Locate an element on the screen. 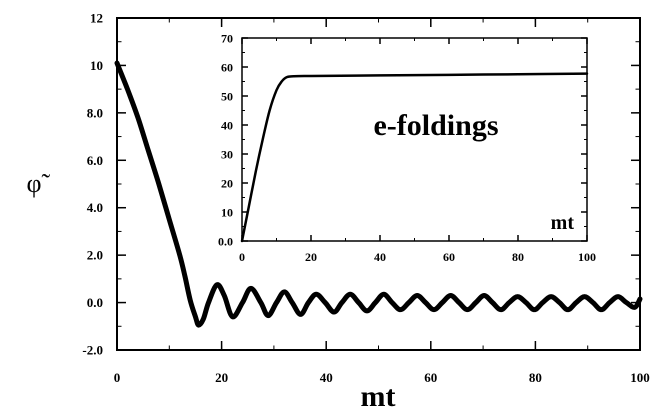 The image size is (669, 412). inset-y-tick-label: 40 is located at coordinates (227, 126).